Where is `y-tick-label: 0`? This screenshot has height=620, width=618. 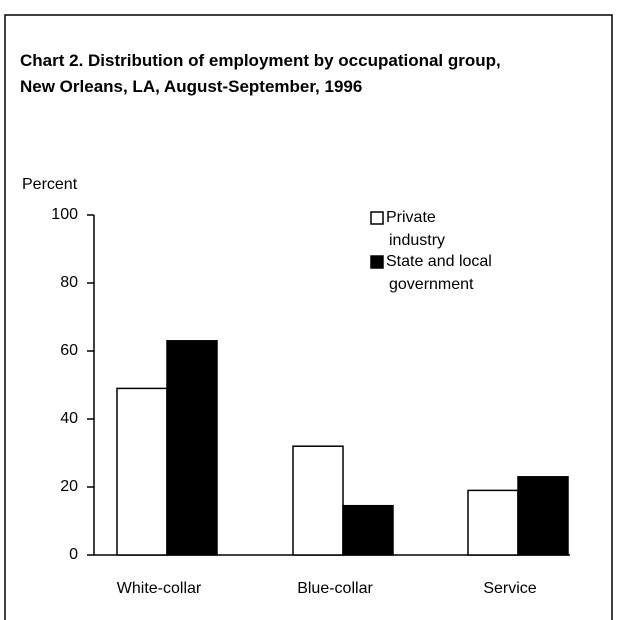 y-tick-label: 0 is located at coordinates (73, 554).